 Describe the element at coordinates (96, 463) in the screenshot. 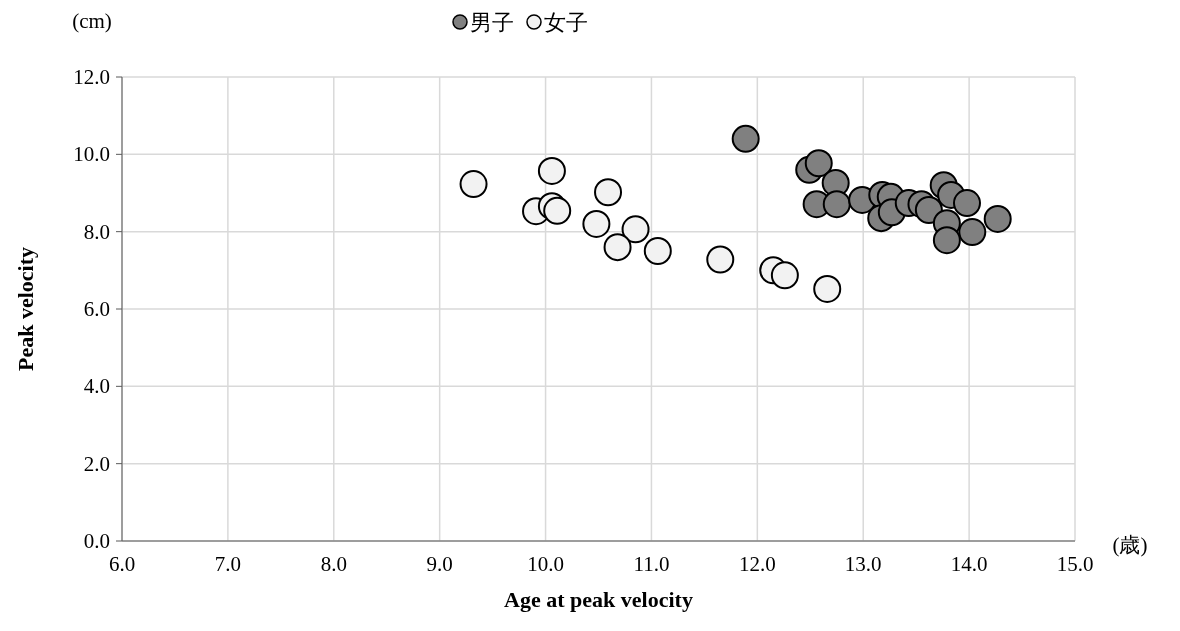

I see `y-tick-label: 2.0` at that location.